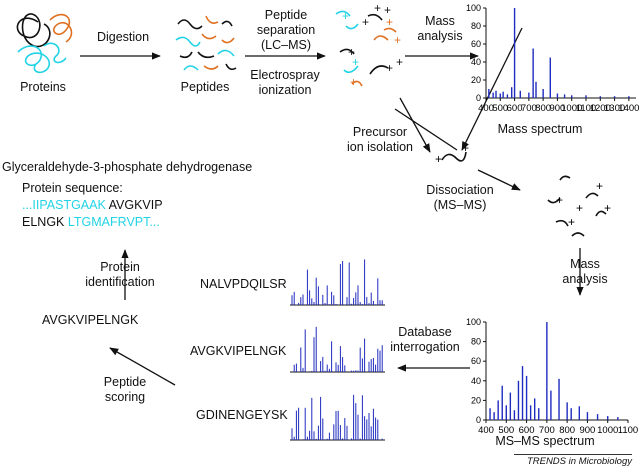 The height and width of the screenshot is (471, 640). What do you see at coordinates (571, 108) in the screenshot?
I see `ms1-x-tick-label: 1000` at bounding box center [571, 108].